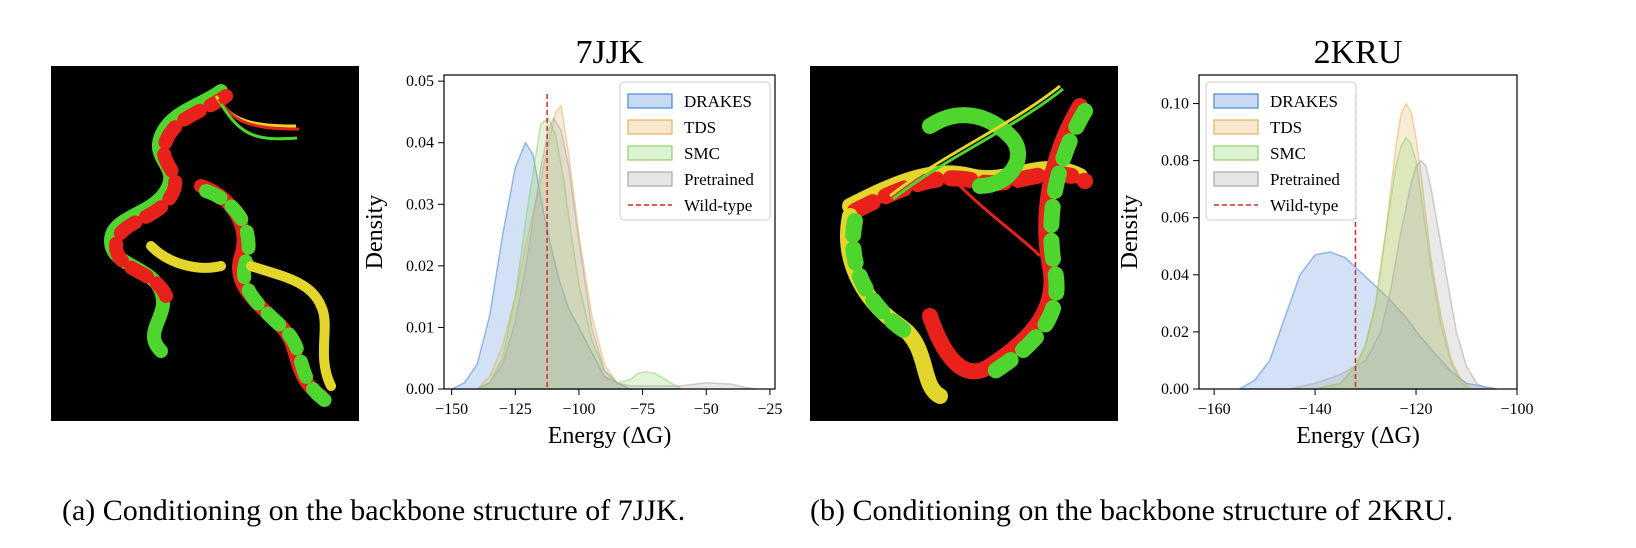  Describe the element at coordinates (515, 409) in the screenshot. I see `x-tick-label: −125` at that location.